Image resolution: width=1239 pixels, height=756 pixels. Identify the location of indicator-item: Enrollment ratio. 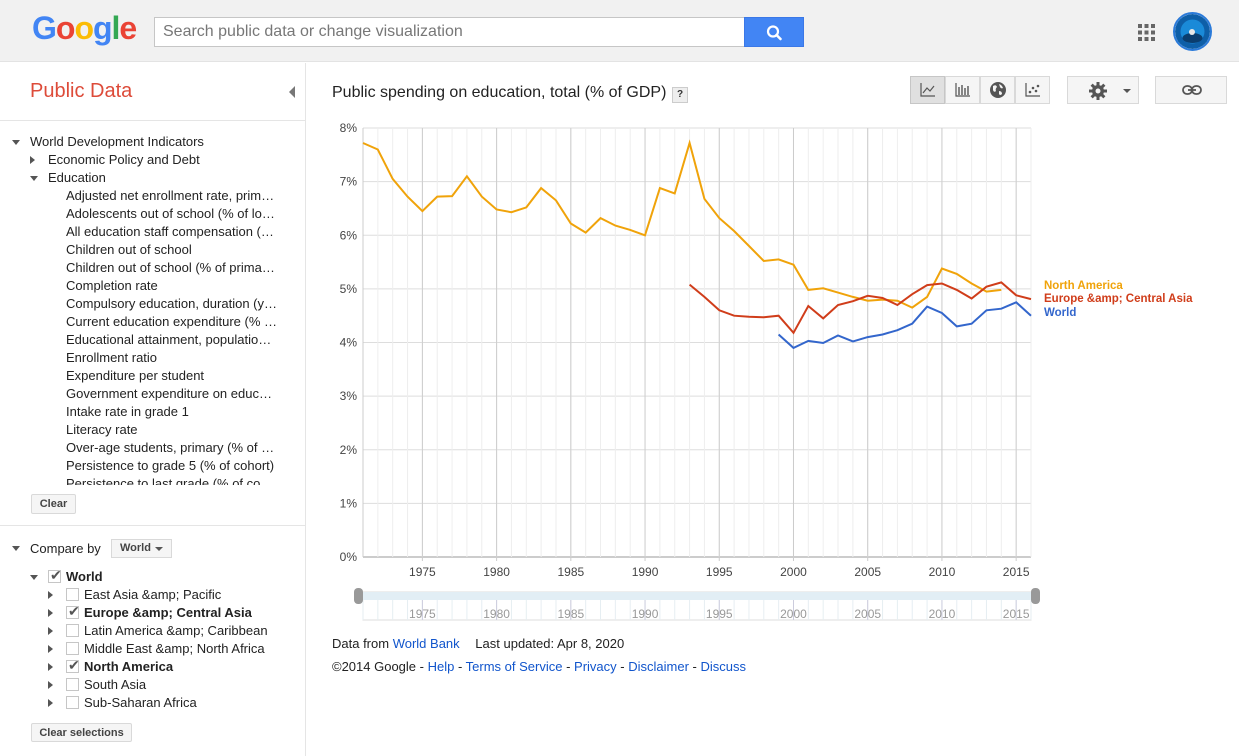
(145, 358).